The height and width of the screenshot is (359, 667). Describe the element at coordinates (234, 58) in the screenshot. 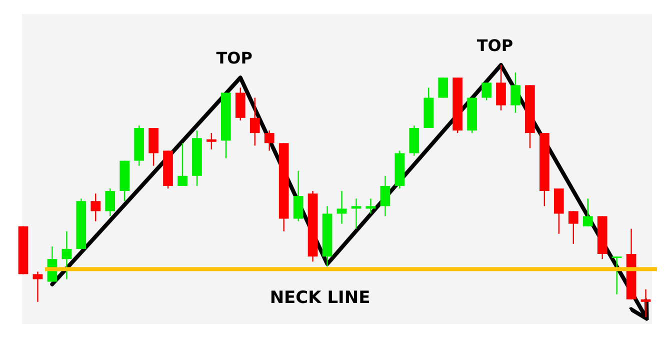

I see `annotation: TOP` at that location.